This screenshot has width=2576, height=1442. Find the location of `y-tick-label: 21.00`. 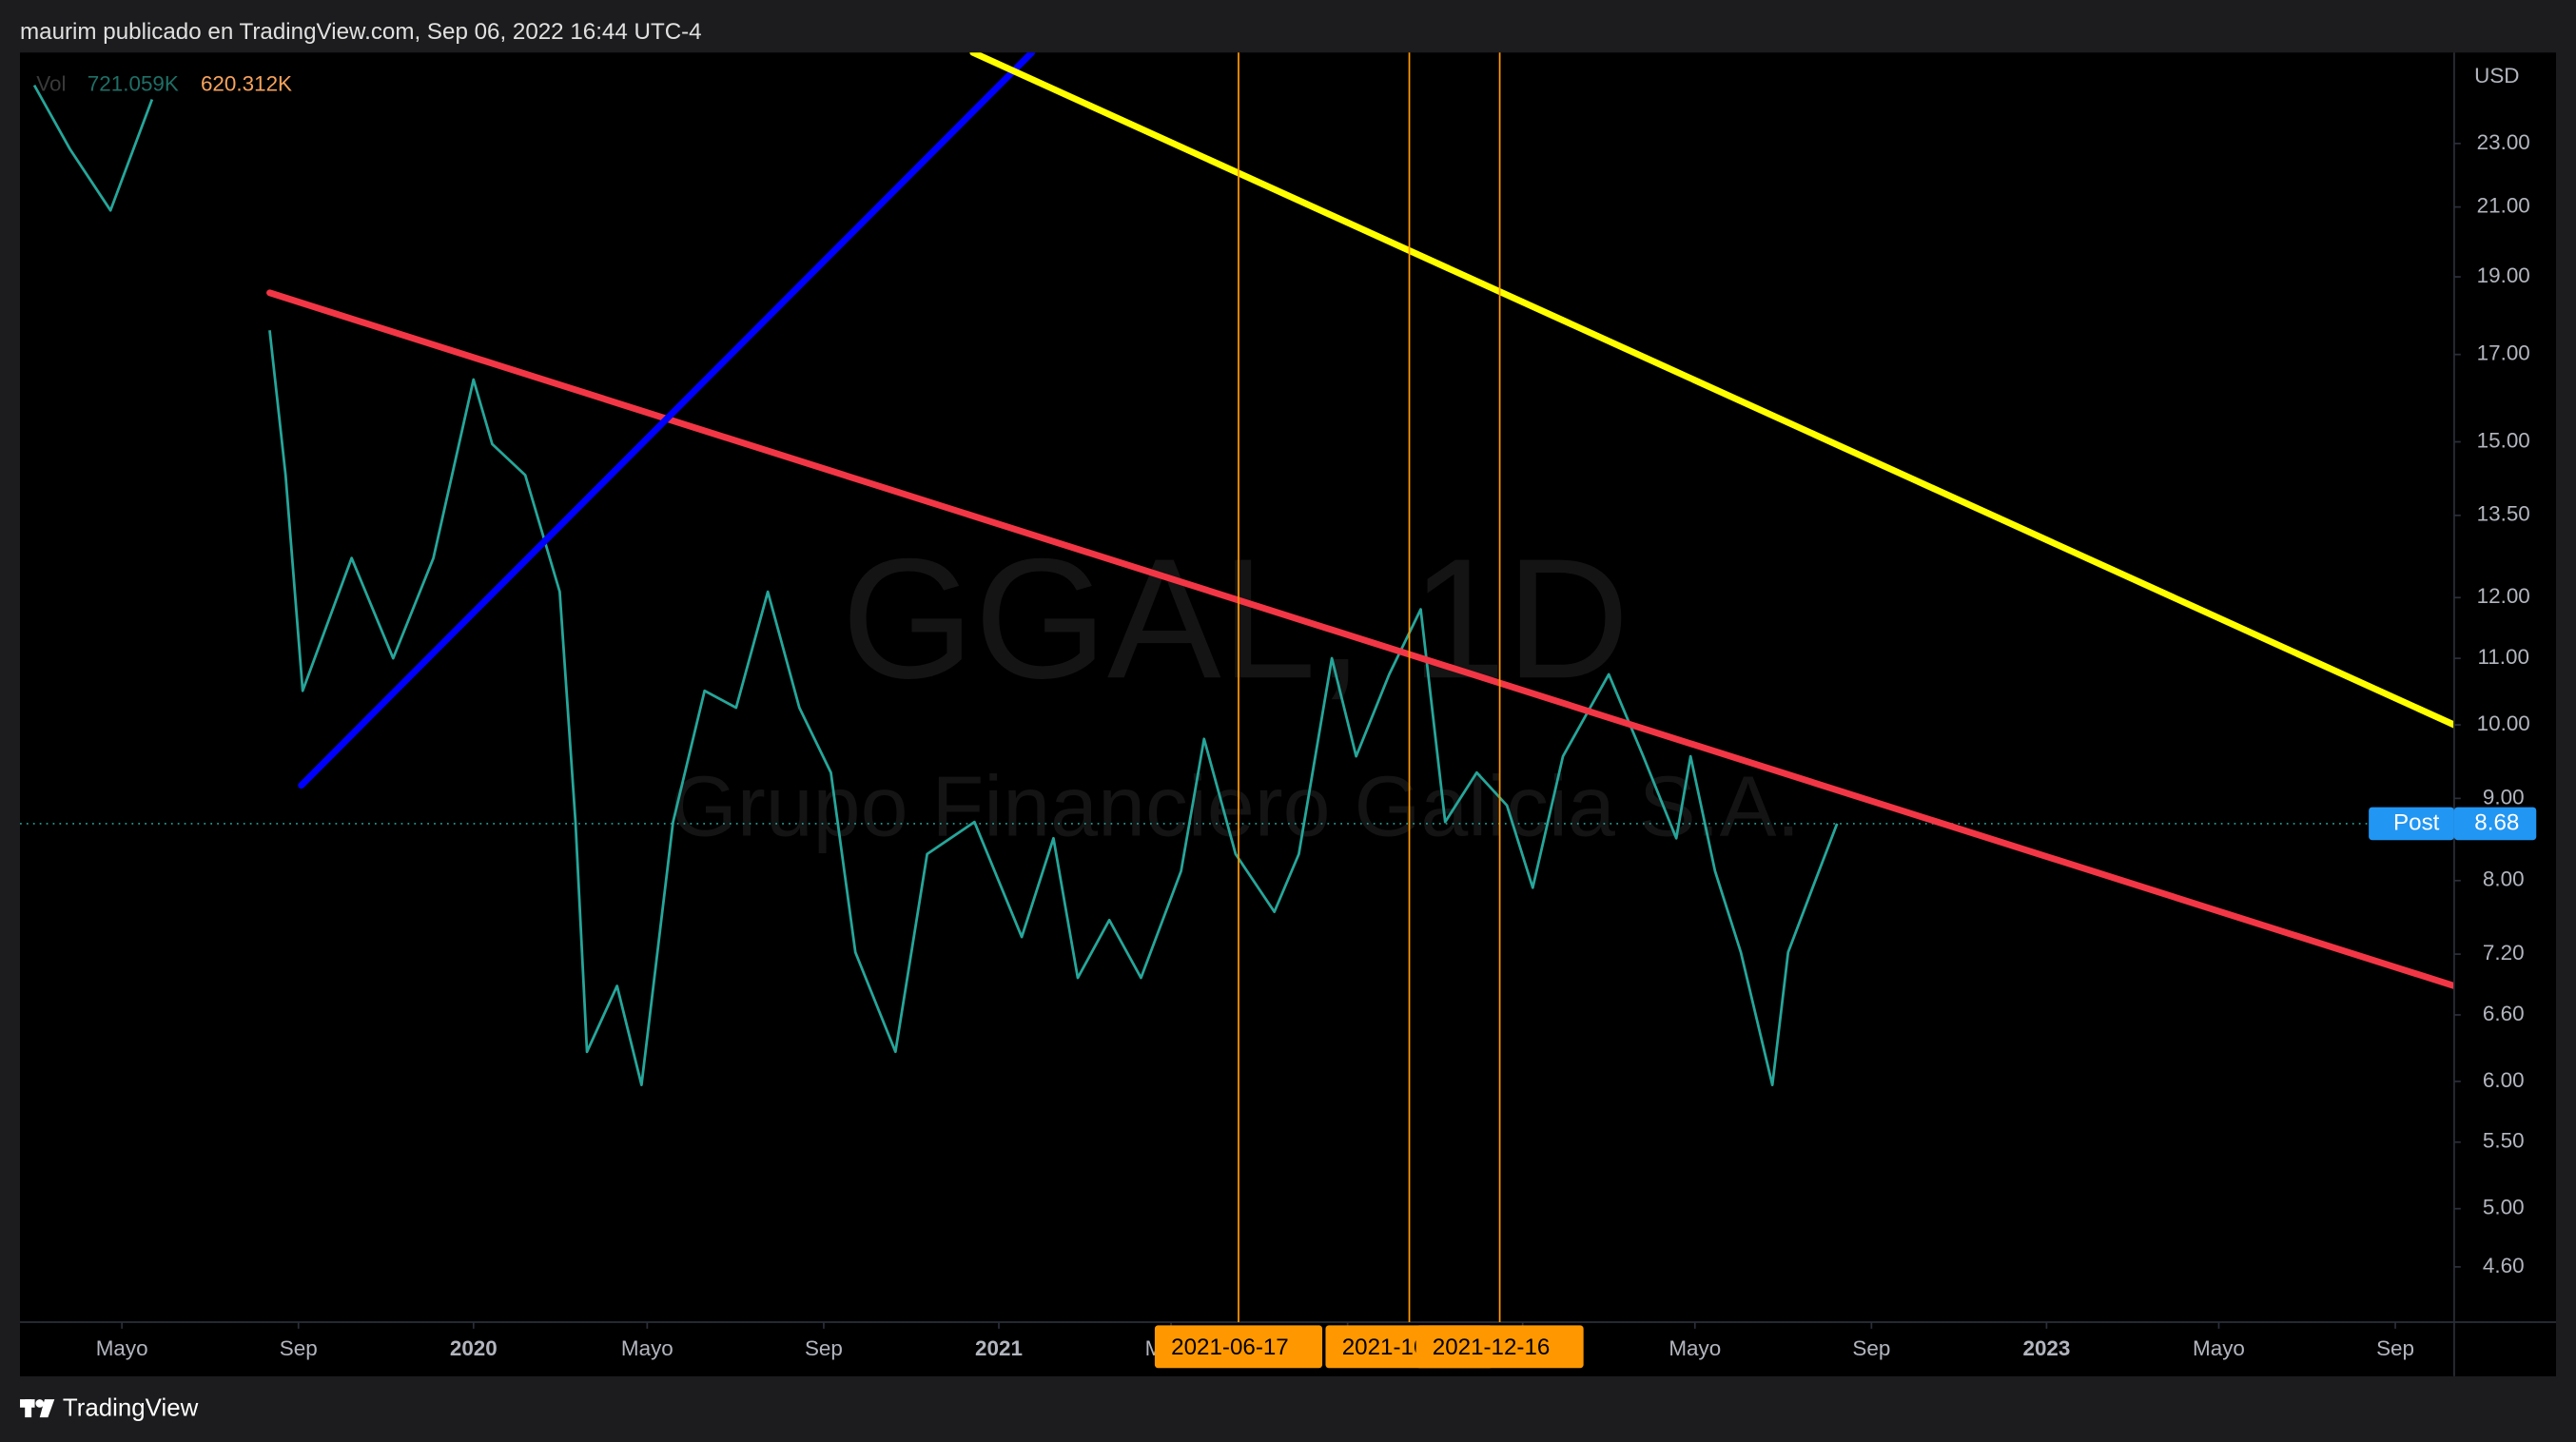

y-tick-label: 21.00 is located at coordinates (2503, 206).